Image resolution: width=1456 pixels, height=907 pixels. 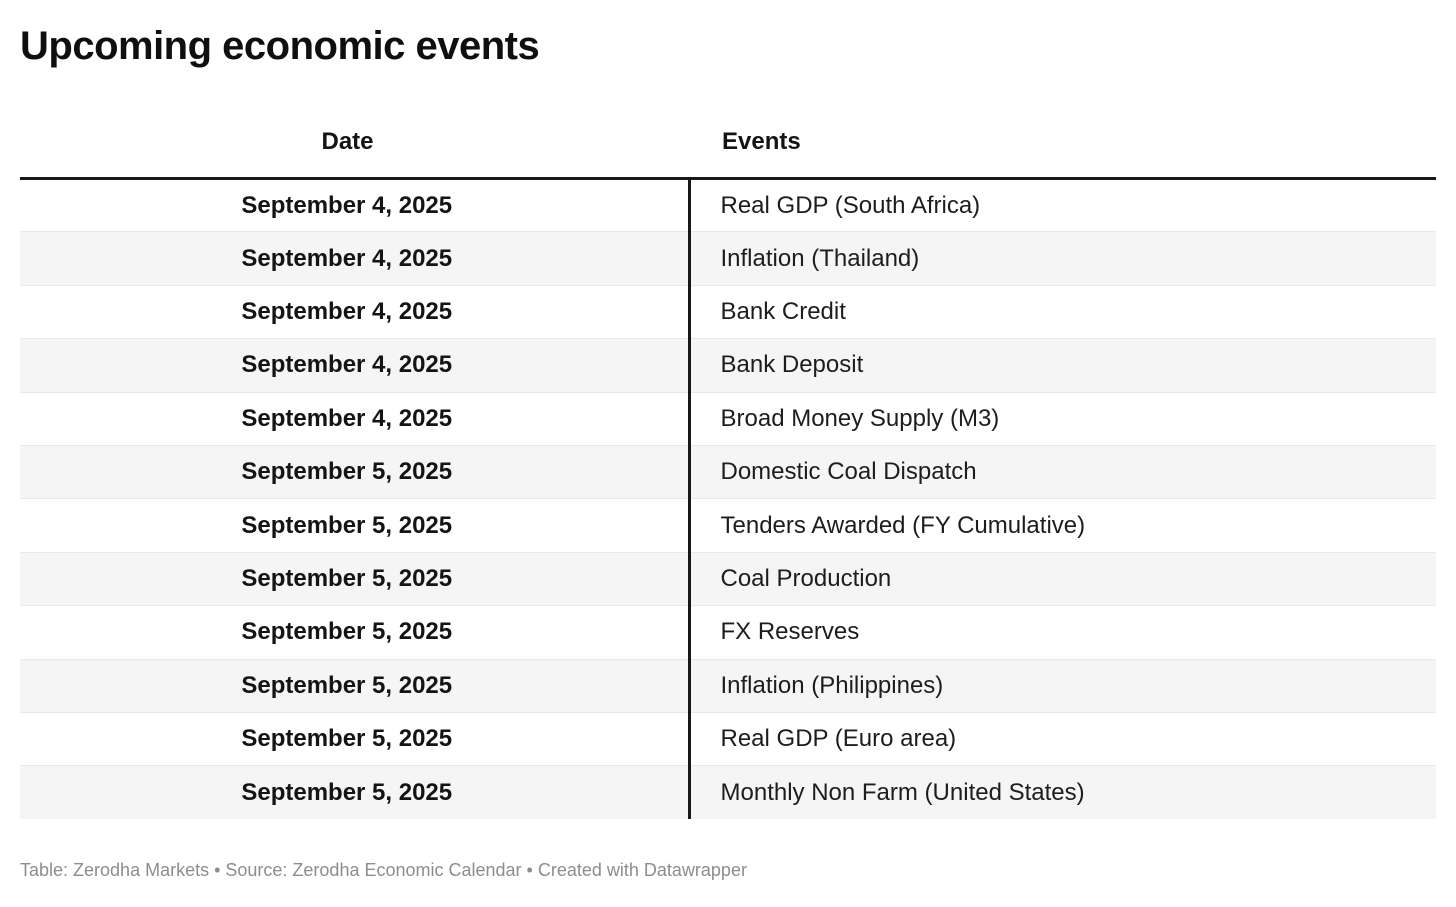 I want to click on table-row: September 5, 2025 Inflation (Philippines), so click(x=728, y=685).